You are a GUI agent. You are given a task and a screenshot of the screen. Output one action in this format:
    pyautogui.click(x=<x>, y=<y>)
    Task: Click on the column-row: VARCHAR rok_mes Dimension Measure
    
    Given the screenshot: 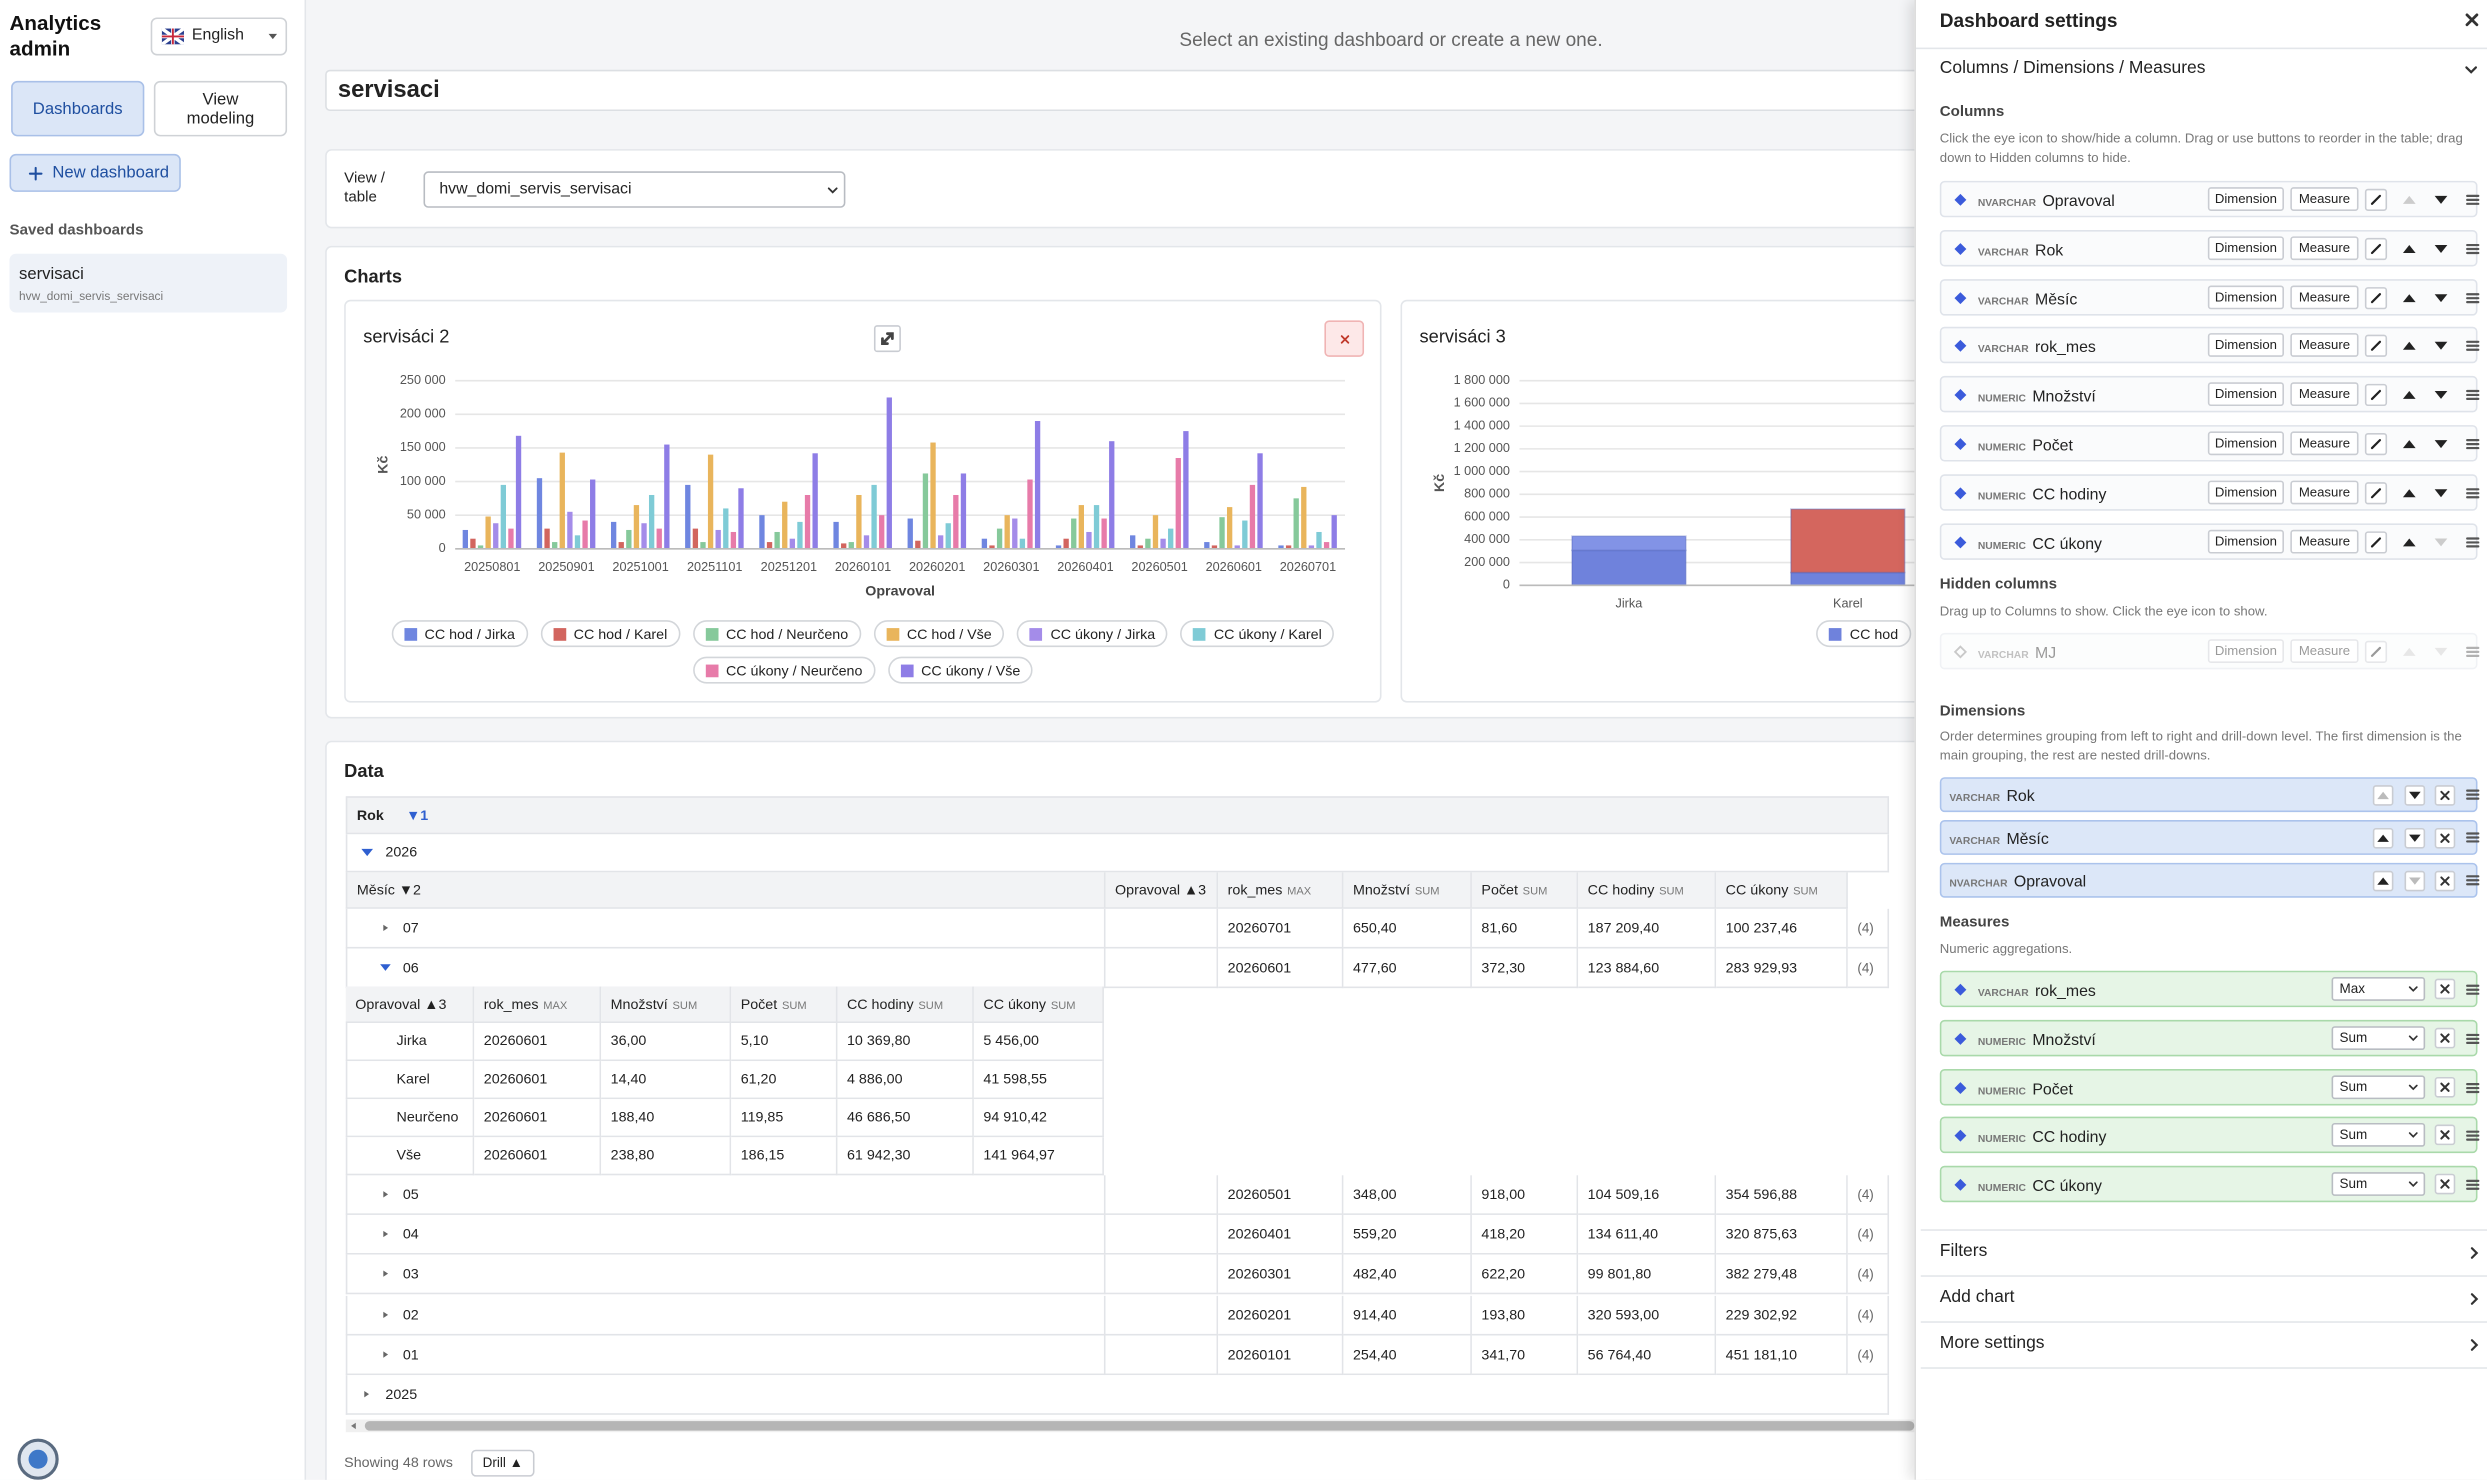 What is the action you would take?
    pyautogui.click(x=2209, y=345)
    